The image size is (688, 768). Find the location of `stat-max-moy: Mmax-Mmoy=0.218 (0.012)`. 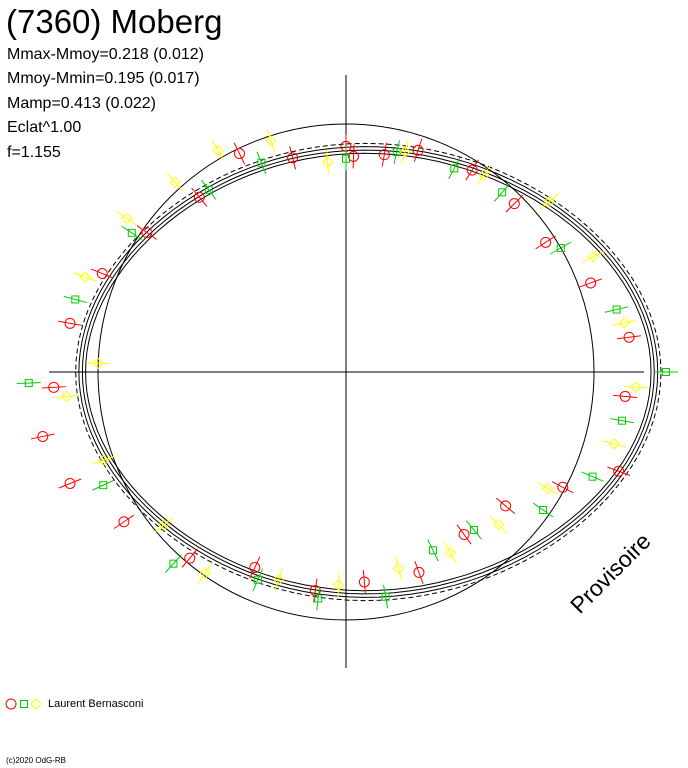

stat-max-moy: Mmax-Mmoy=0.218 (0.012) is located at coordinates (105, 54).